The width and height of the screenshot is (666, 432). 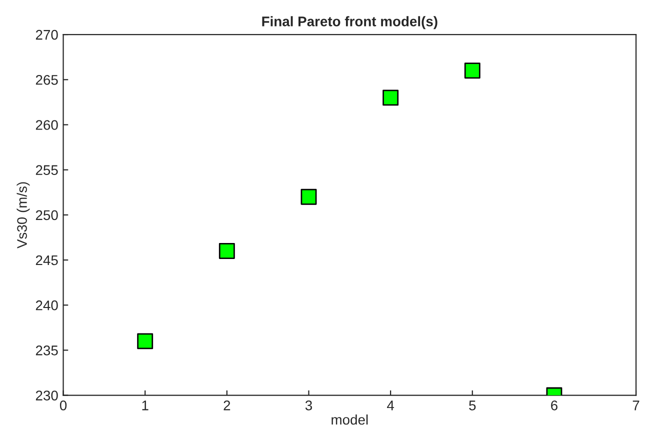 I want to click on chart-title: Final Pareto front model(s), so click(x=350, y=23).